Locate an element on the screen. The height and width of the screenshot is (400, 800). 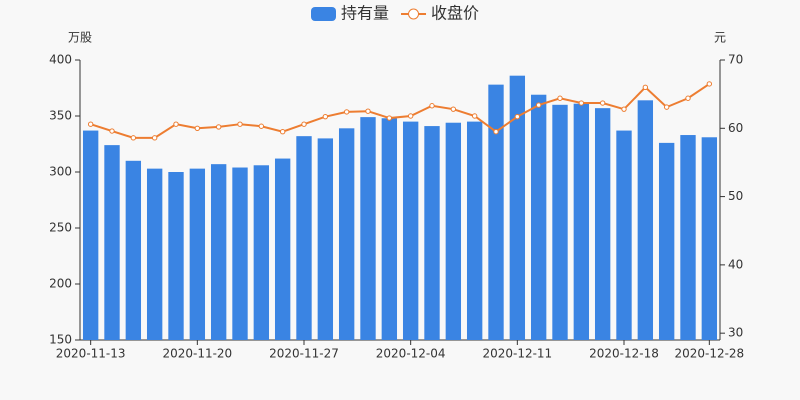
y2-tick-label: 50 is located at coordinates (735, 196).